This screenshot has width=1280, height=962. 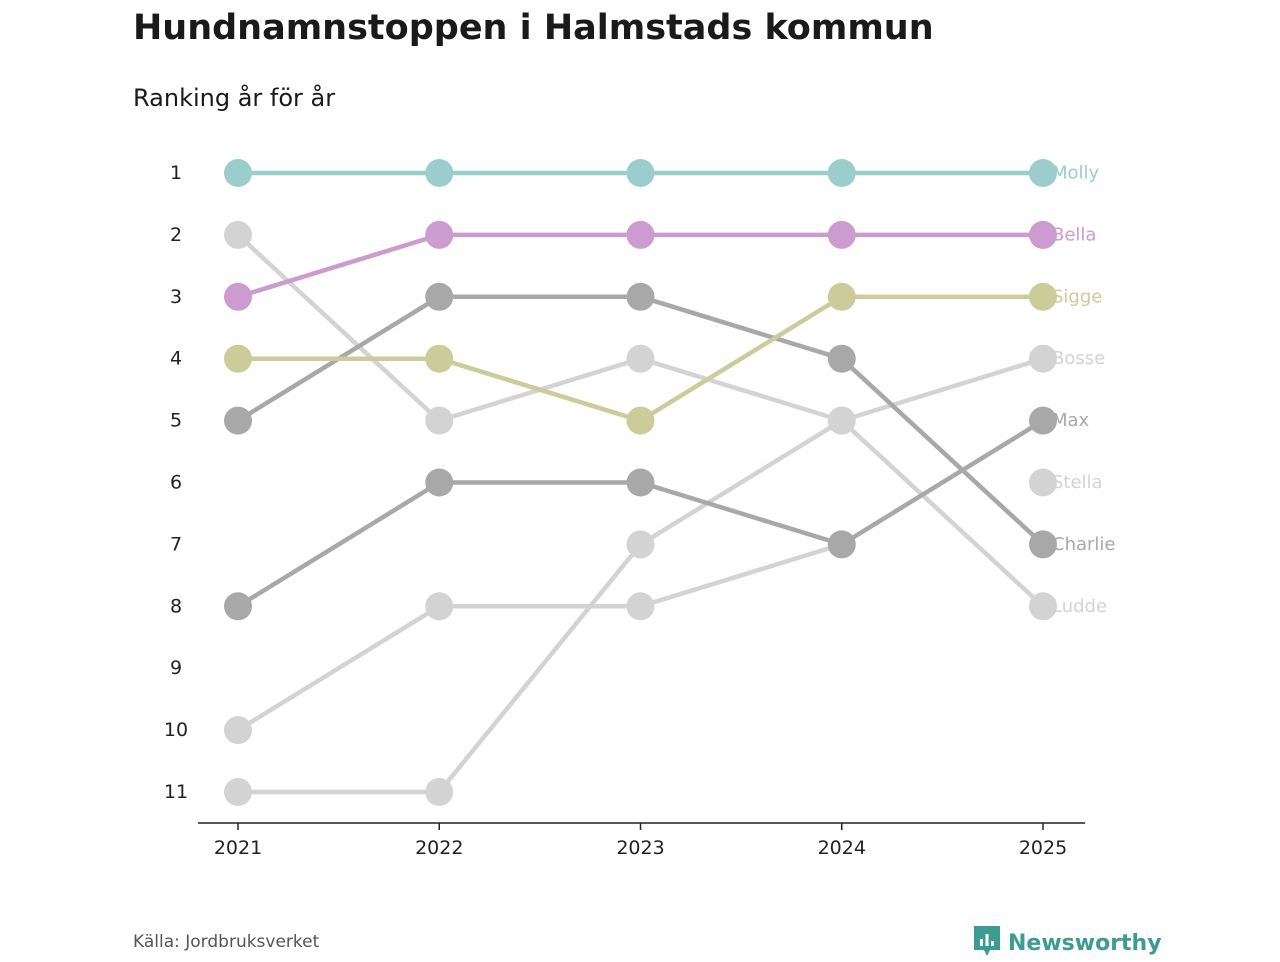 What do you see at coordinates (1074, 234) in the screenshot?
I see `series-label-bella: Bella` at bounding box center [1074, 234].